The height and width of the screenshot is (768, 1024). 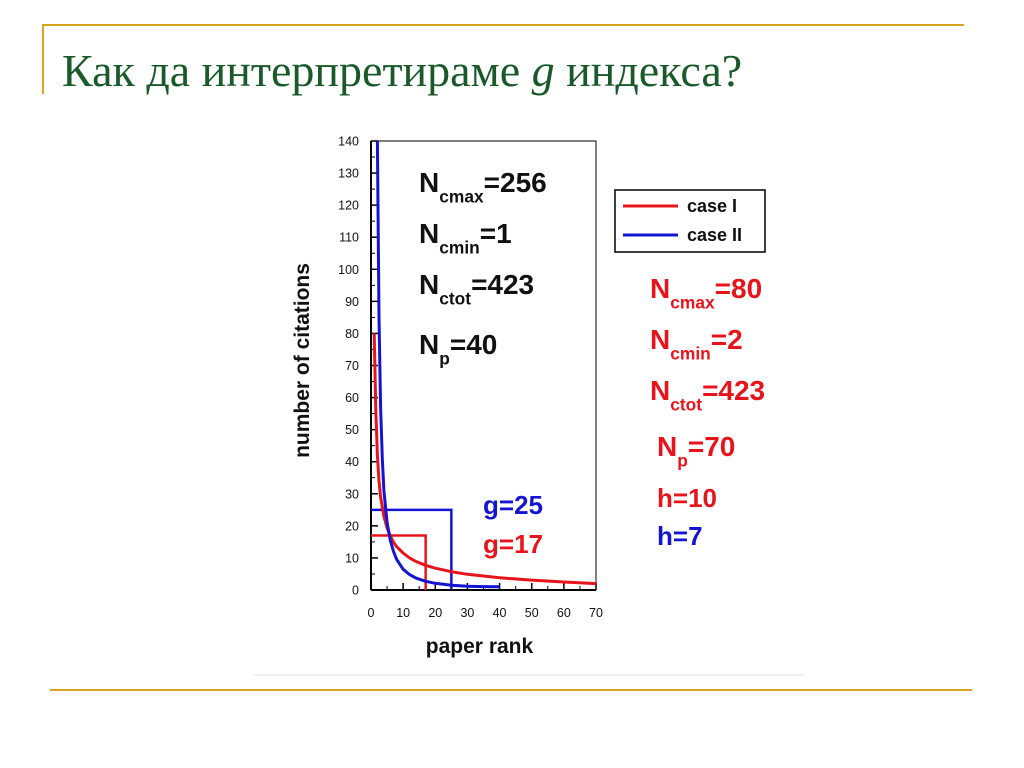 I want to click on x-tick-label: 60, so click(x=564, y=613).